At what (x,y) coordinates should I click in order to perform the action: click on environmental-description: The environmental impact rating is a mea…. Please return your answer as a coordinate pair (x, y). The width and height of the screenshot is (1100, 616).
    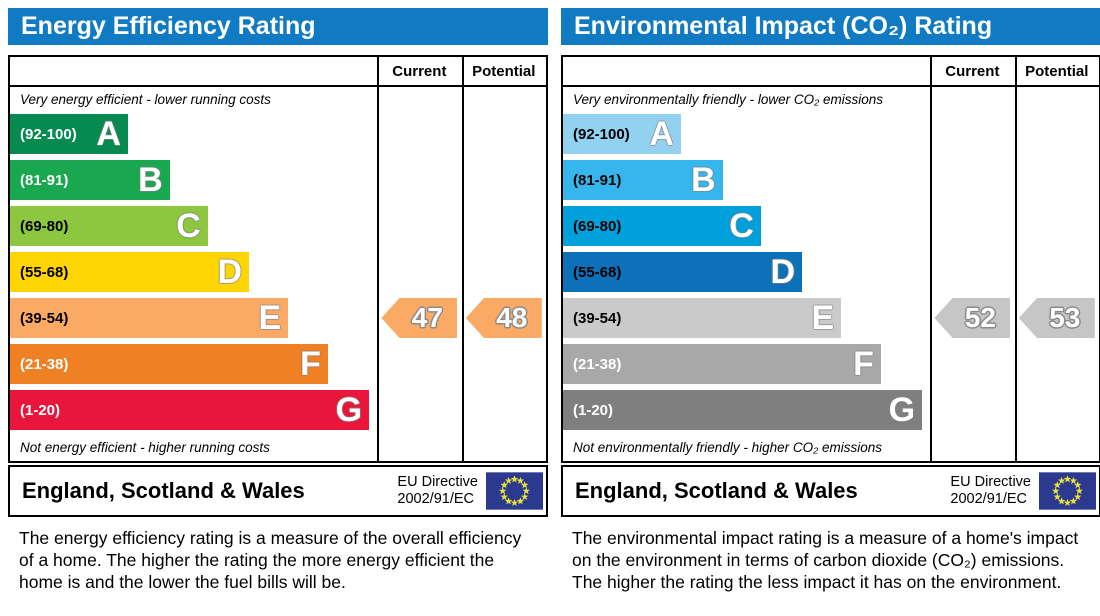
    Looking at the image, I should click on (825, 560).